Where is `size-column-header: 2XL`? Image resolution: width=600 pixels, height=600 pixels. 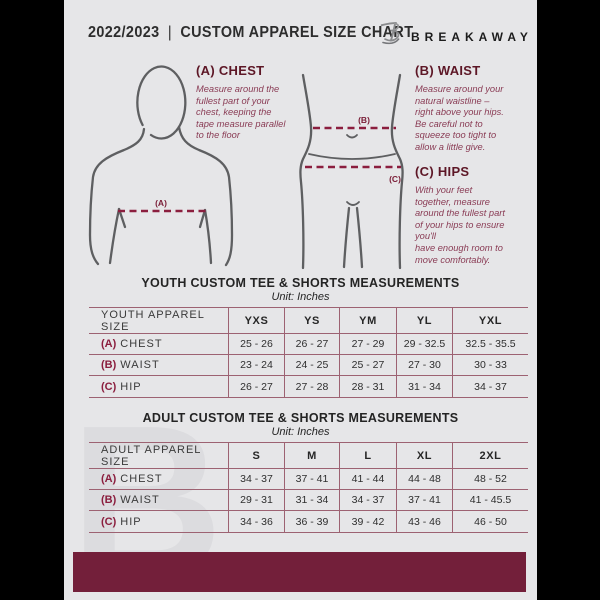 size-column-header: 2XL is located at coordinates (490, 455).